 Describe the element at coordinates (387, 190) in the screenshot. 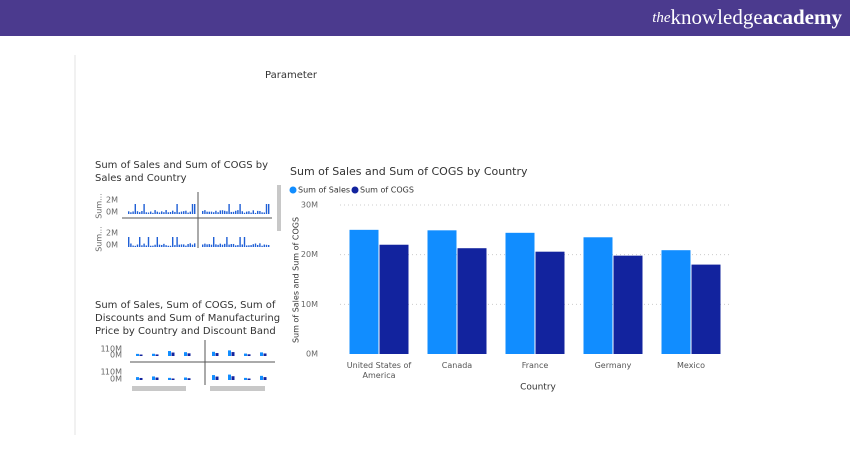

I see `legend-label: Sum of COGS` at that location.